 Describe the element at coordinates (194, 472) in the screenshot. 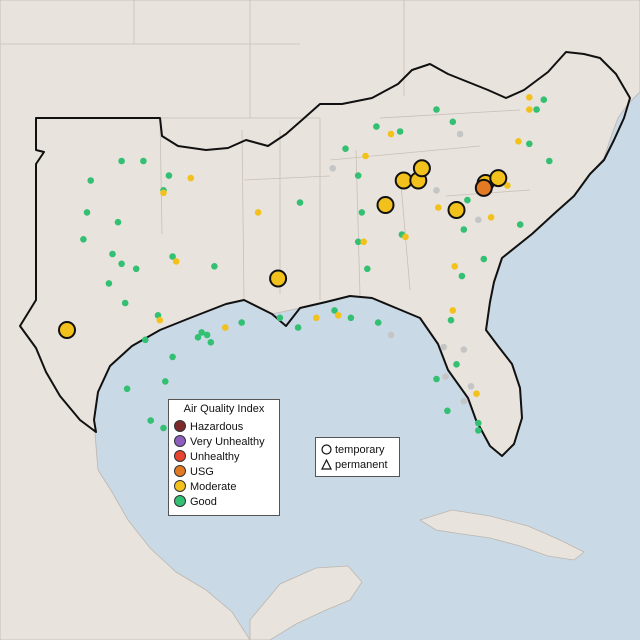

I see `legend-item-usg: USG` at that location.